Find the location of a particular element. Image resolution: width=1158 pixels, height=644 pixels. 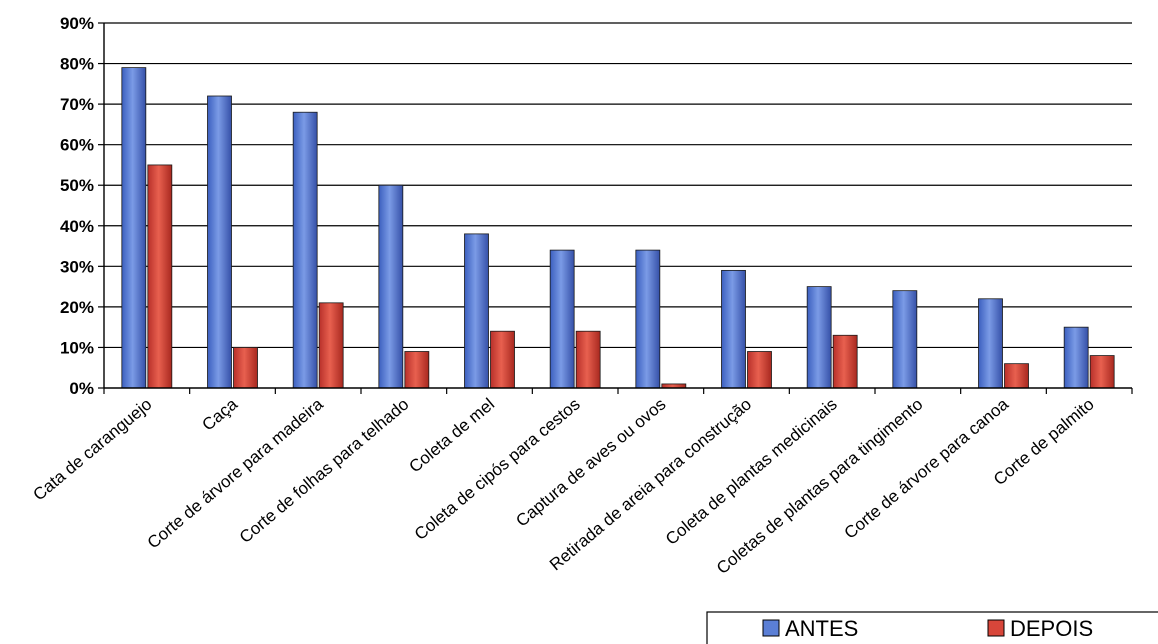

legend: ANTES DEPOIS is located at coordinates (932, 627).